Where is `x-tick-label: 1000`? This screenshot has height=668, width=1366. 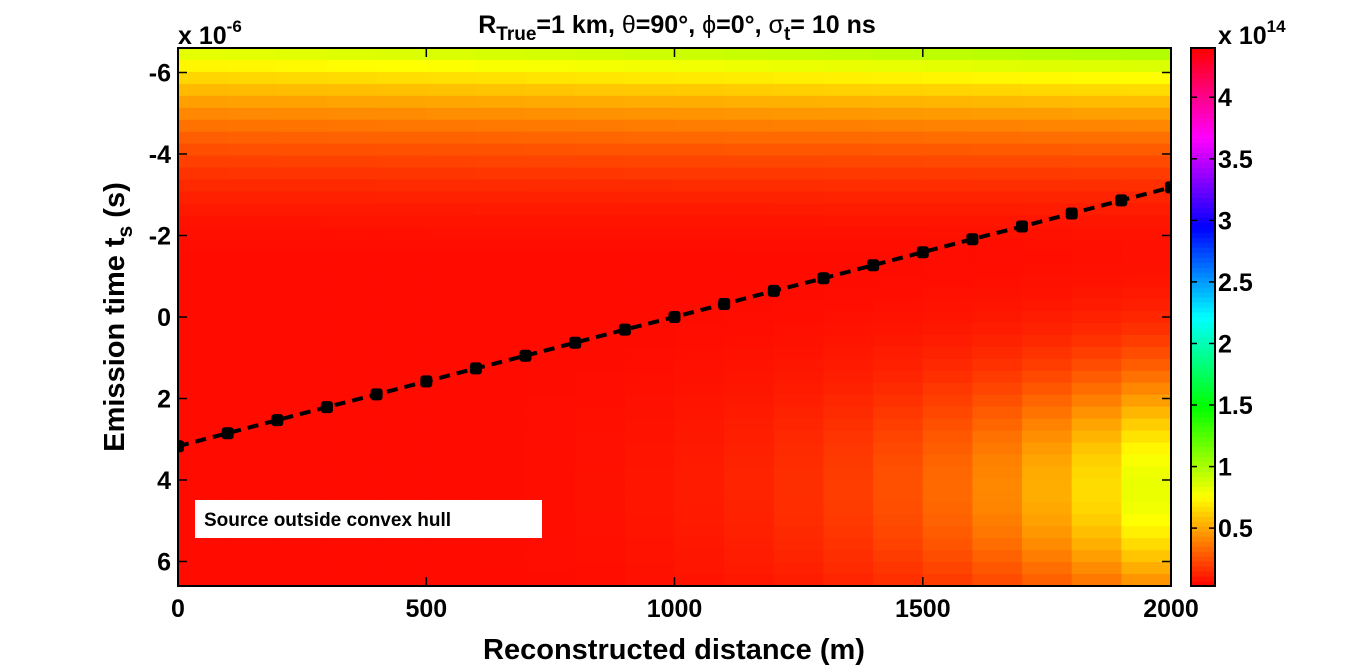
x-tick-label: 1000 is located at coordinates (675, 609).